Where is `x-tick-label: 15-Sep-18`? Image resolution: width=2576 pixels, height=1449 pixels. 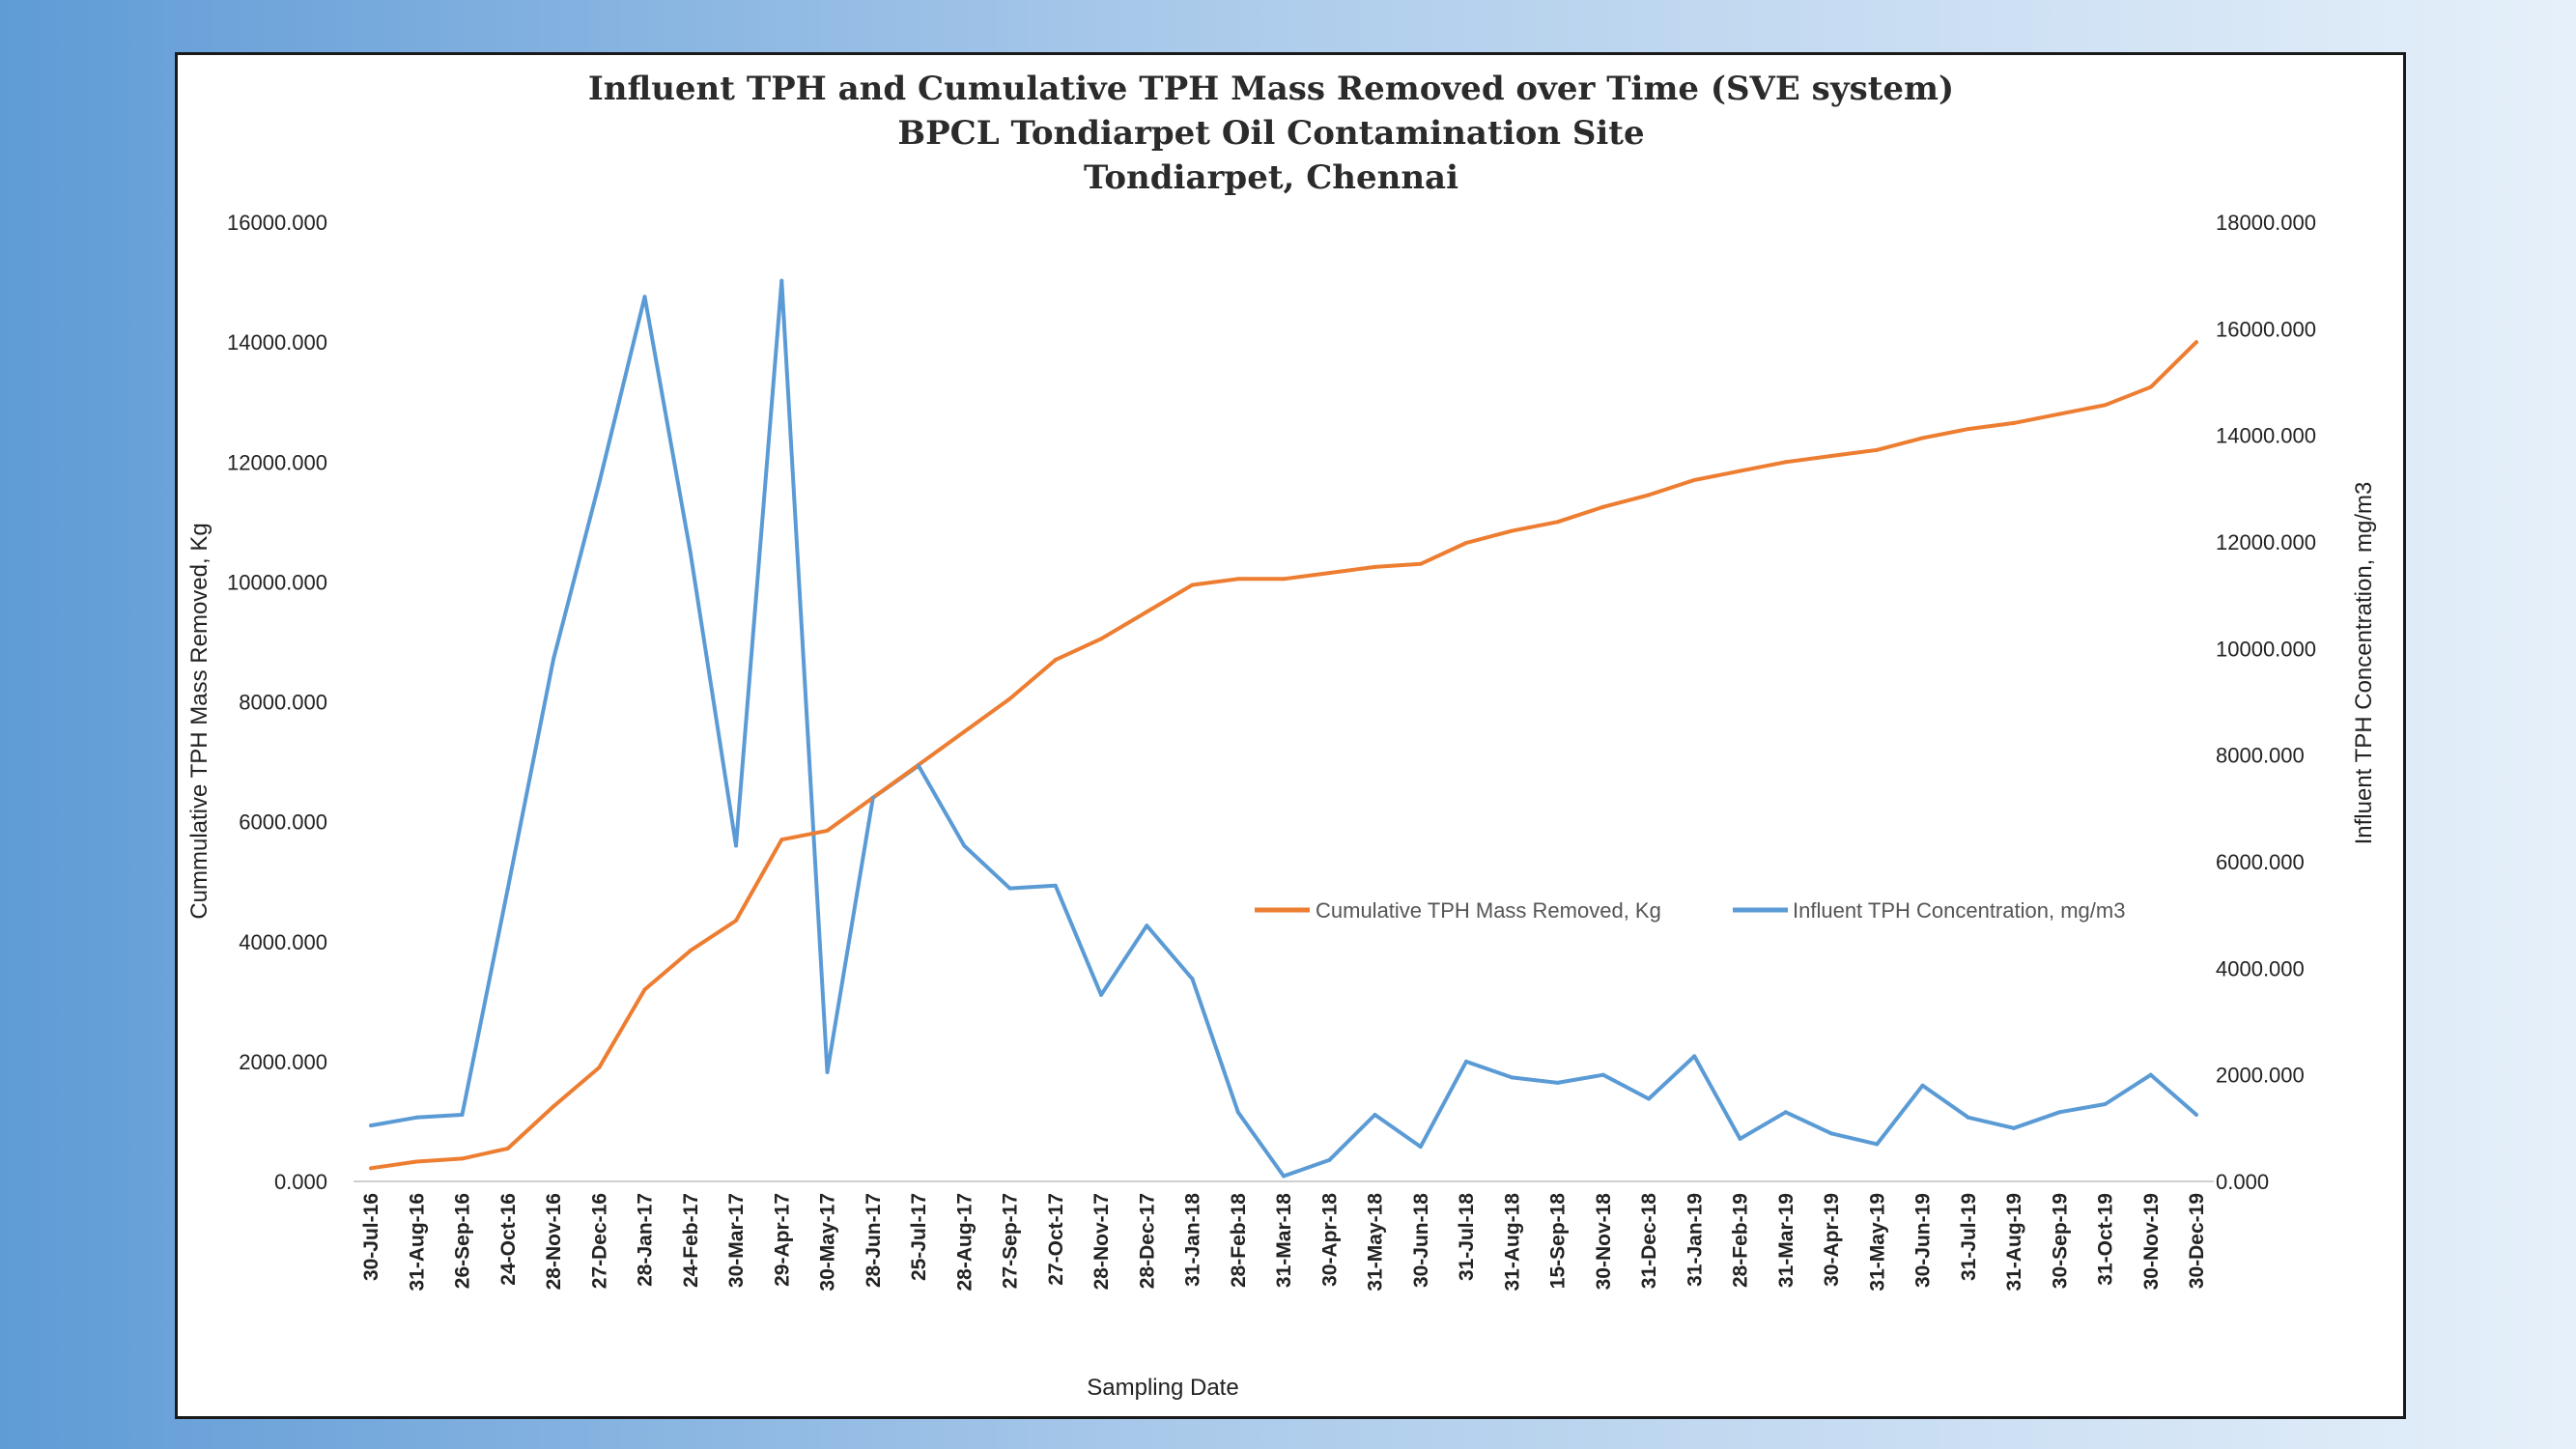
x-tick-label: 15-Sep-18 is located at coordinates (1558, 1241).